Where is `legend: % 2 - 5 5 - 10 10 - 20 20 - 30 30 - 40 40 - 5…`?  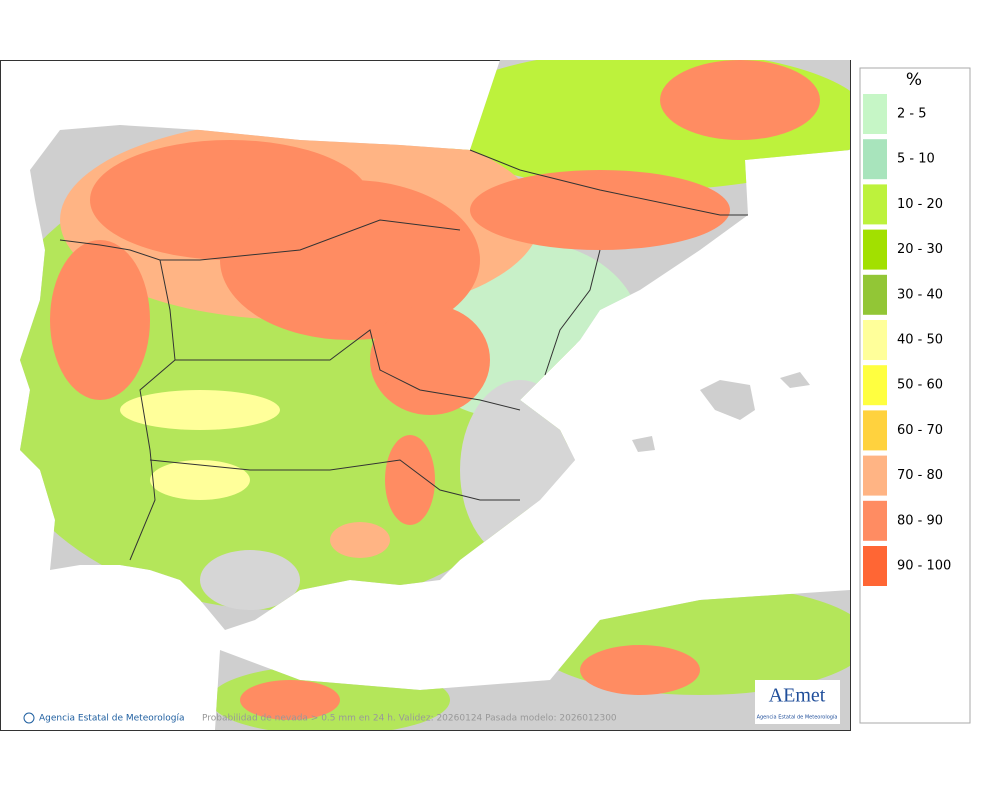 legend: % 2 - 5 5 - 10 10 - 20 20 - 30 30 - 40 40 - 5… is located at coordinates (915, 395).